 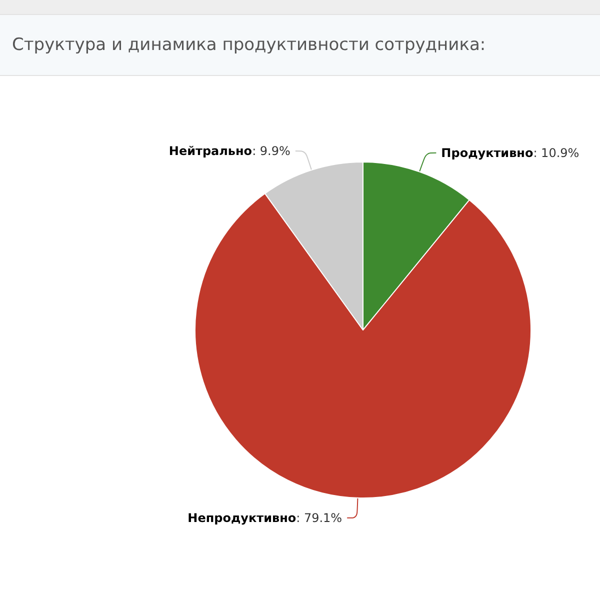 What do you see at coordinates (556, 153) in the screenshot?
I see `data-label: : 10.9%` at bounding box center [556, 153].